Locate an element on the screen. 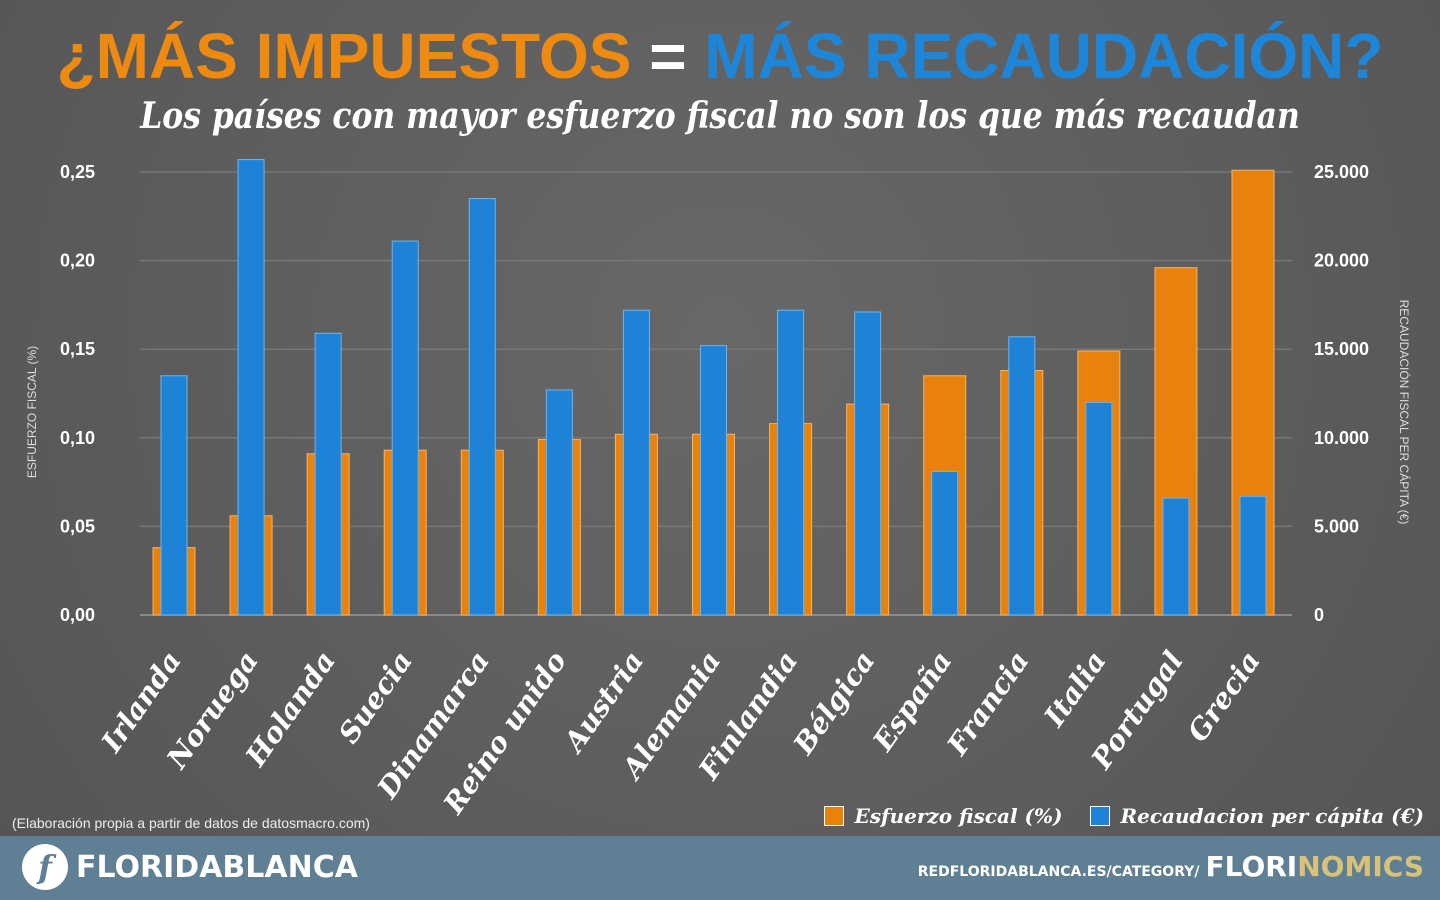  legend-swatch-orange is located at coordinates (834, 816).